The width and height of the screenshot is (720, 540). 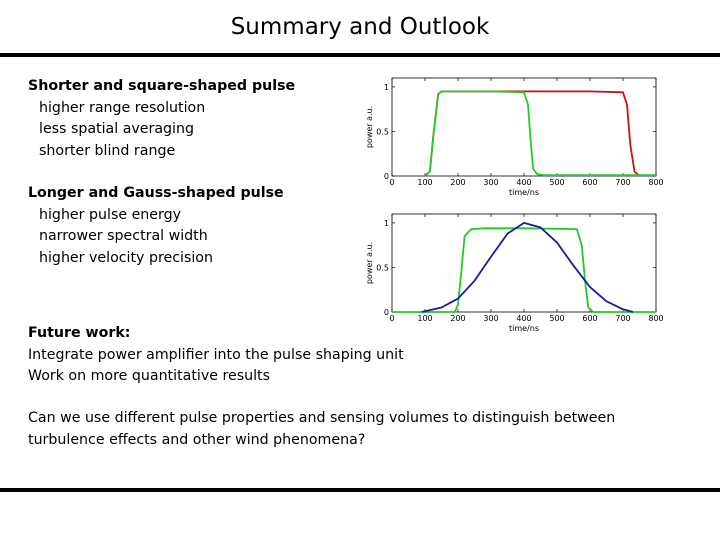 I want to click on bullet-item: higher range resolution, so click(x=122, y=107).